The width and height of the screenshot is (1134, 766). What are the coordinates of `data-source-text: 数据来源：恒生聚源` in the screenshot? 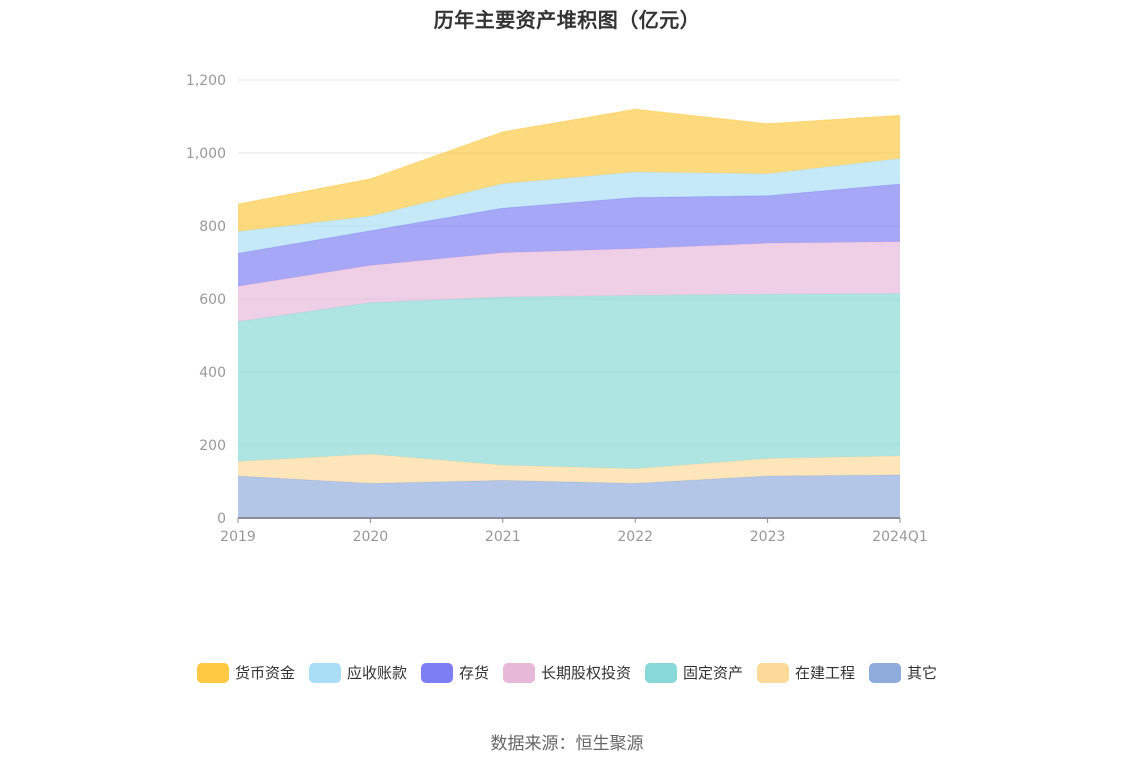 It's located at (567, 744).